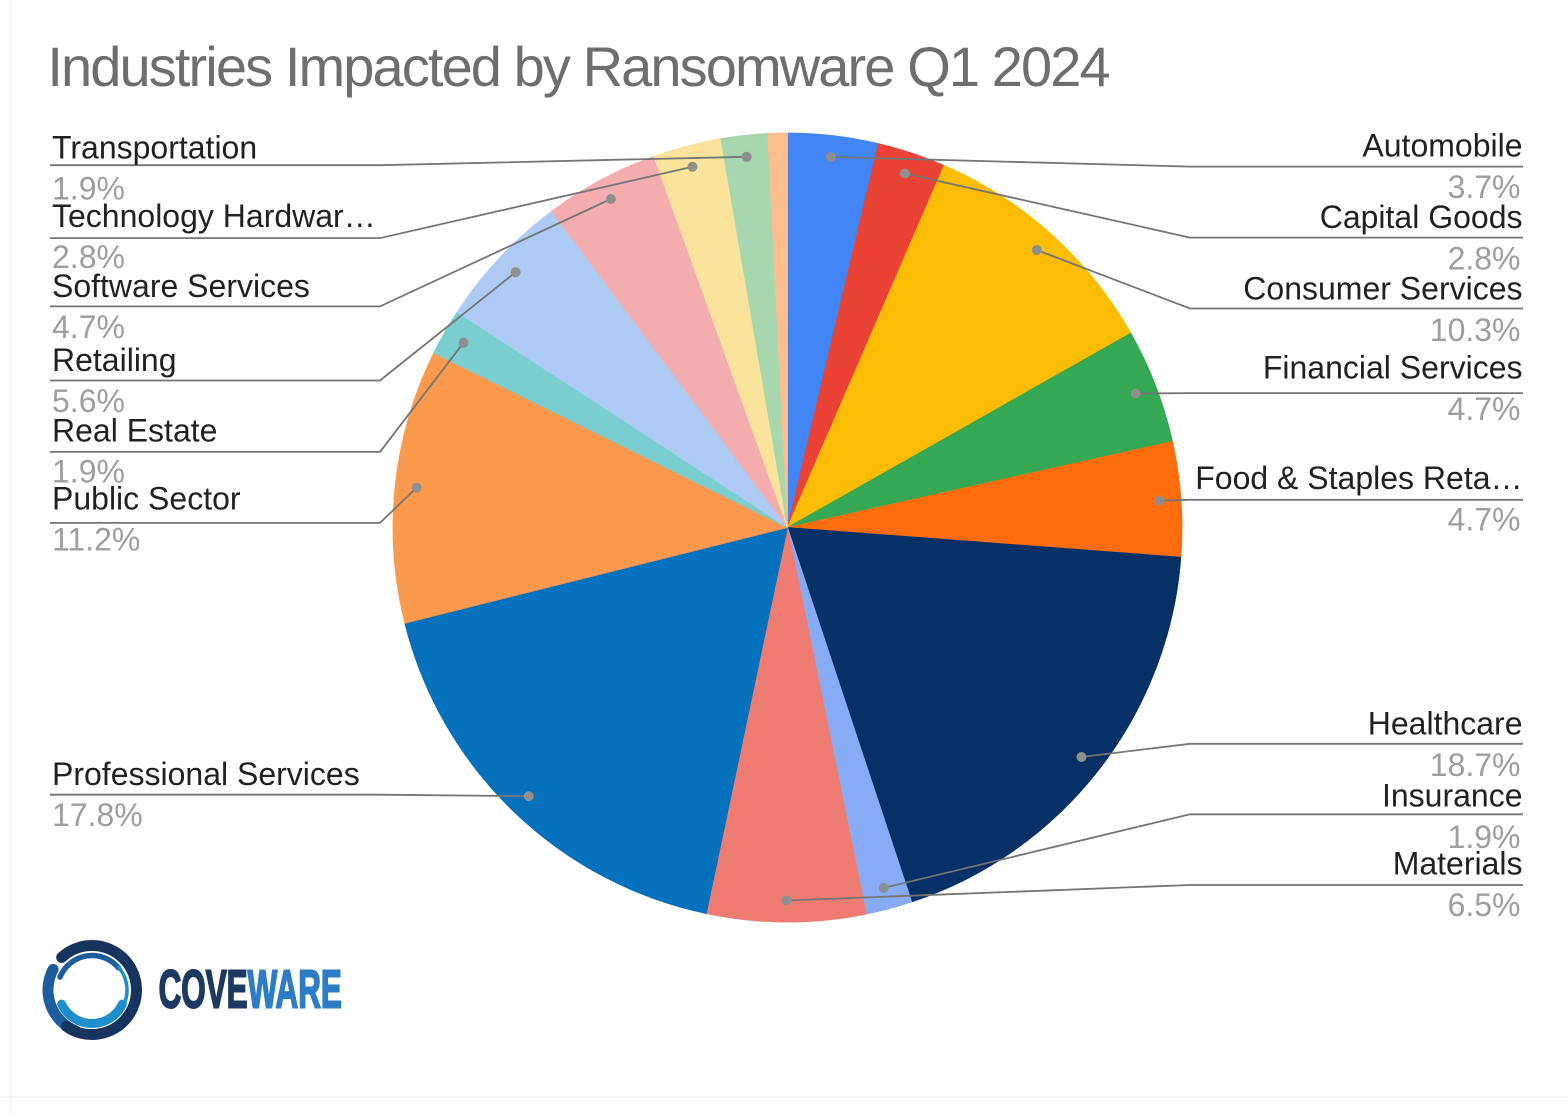 This screenshot has width=1568, height=1120. Describe the element at coordinates (114, 360) in the screenshot. I see `svg-text: Retailing` at that location.